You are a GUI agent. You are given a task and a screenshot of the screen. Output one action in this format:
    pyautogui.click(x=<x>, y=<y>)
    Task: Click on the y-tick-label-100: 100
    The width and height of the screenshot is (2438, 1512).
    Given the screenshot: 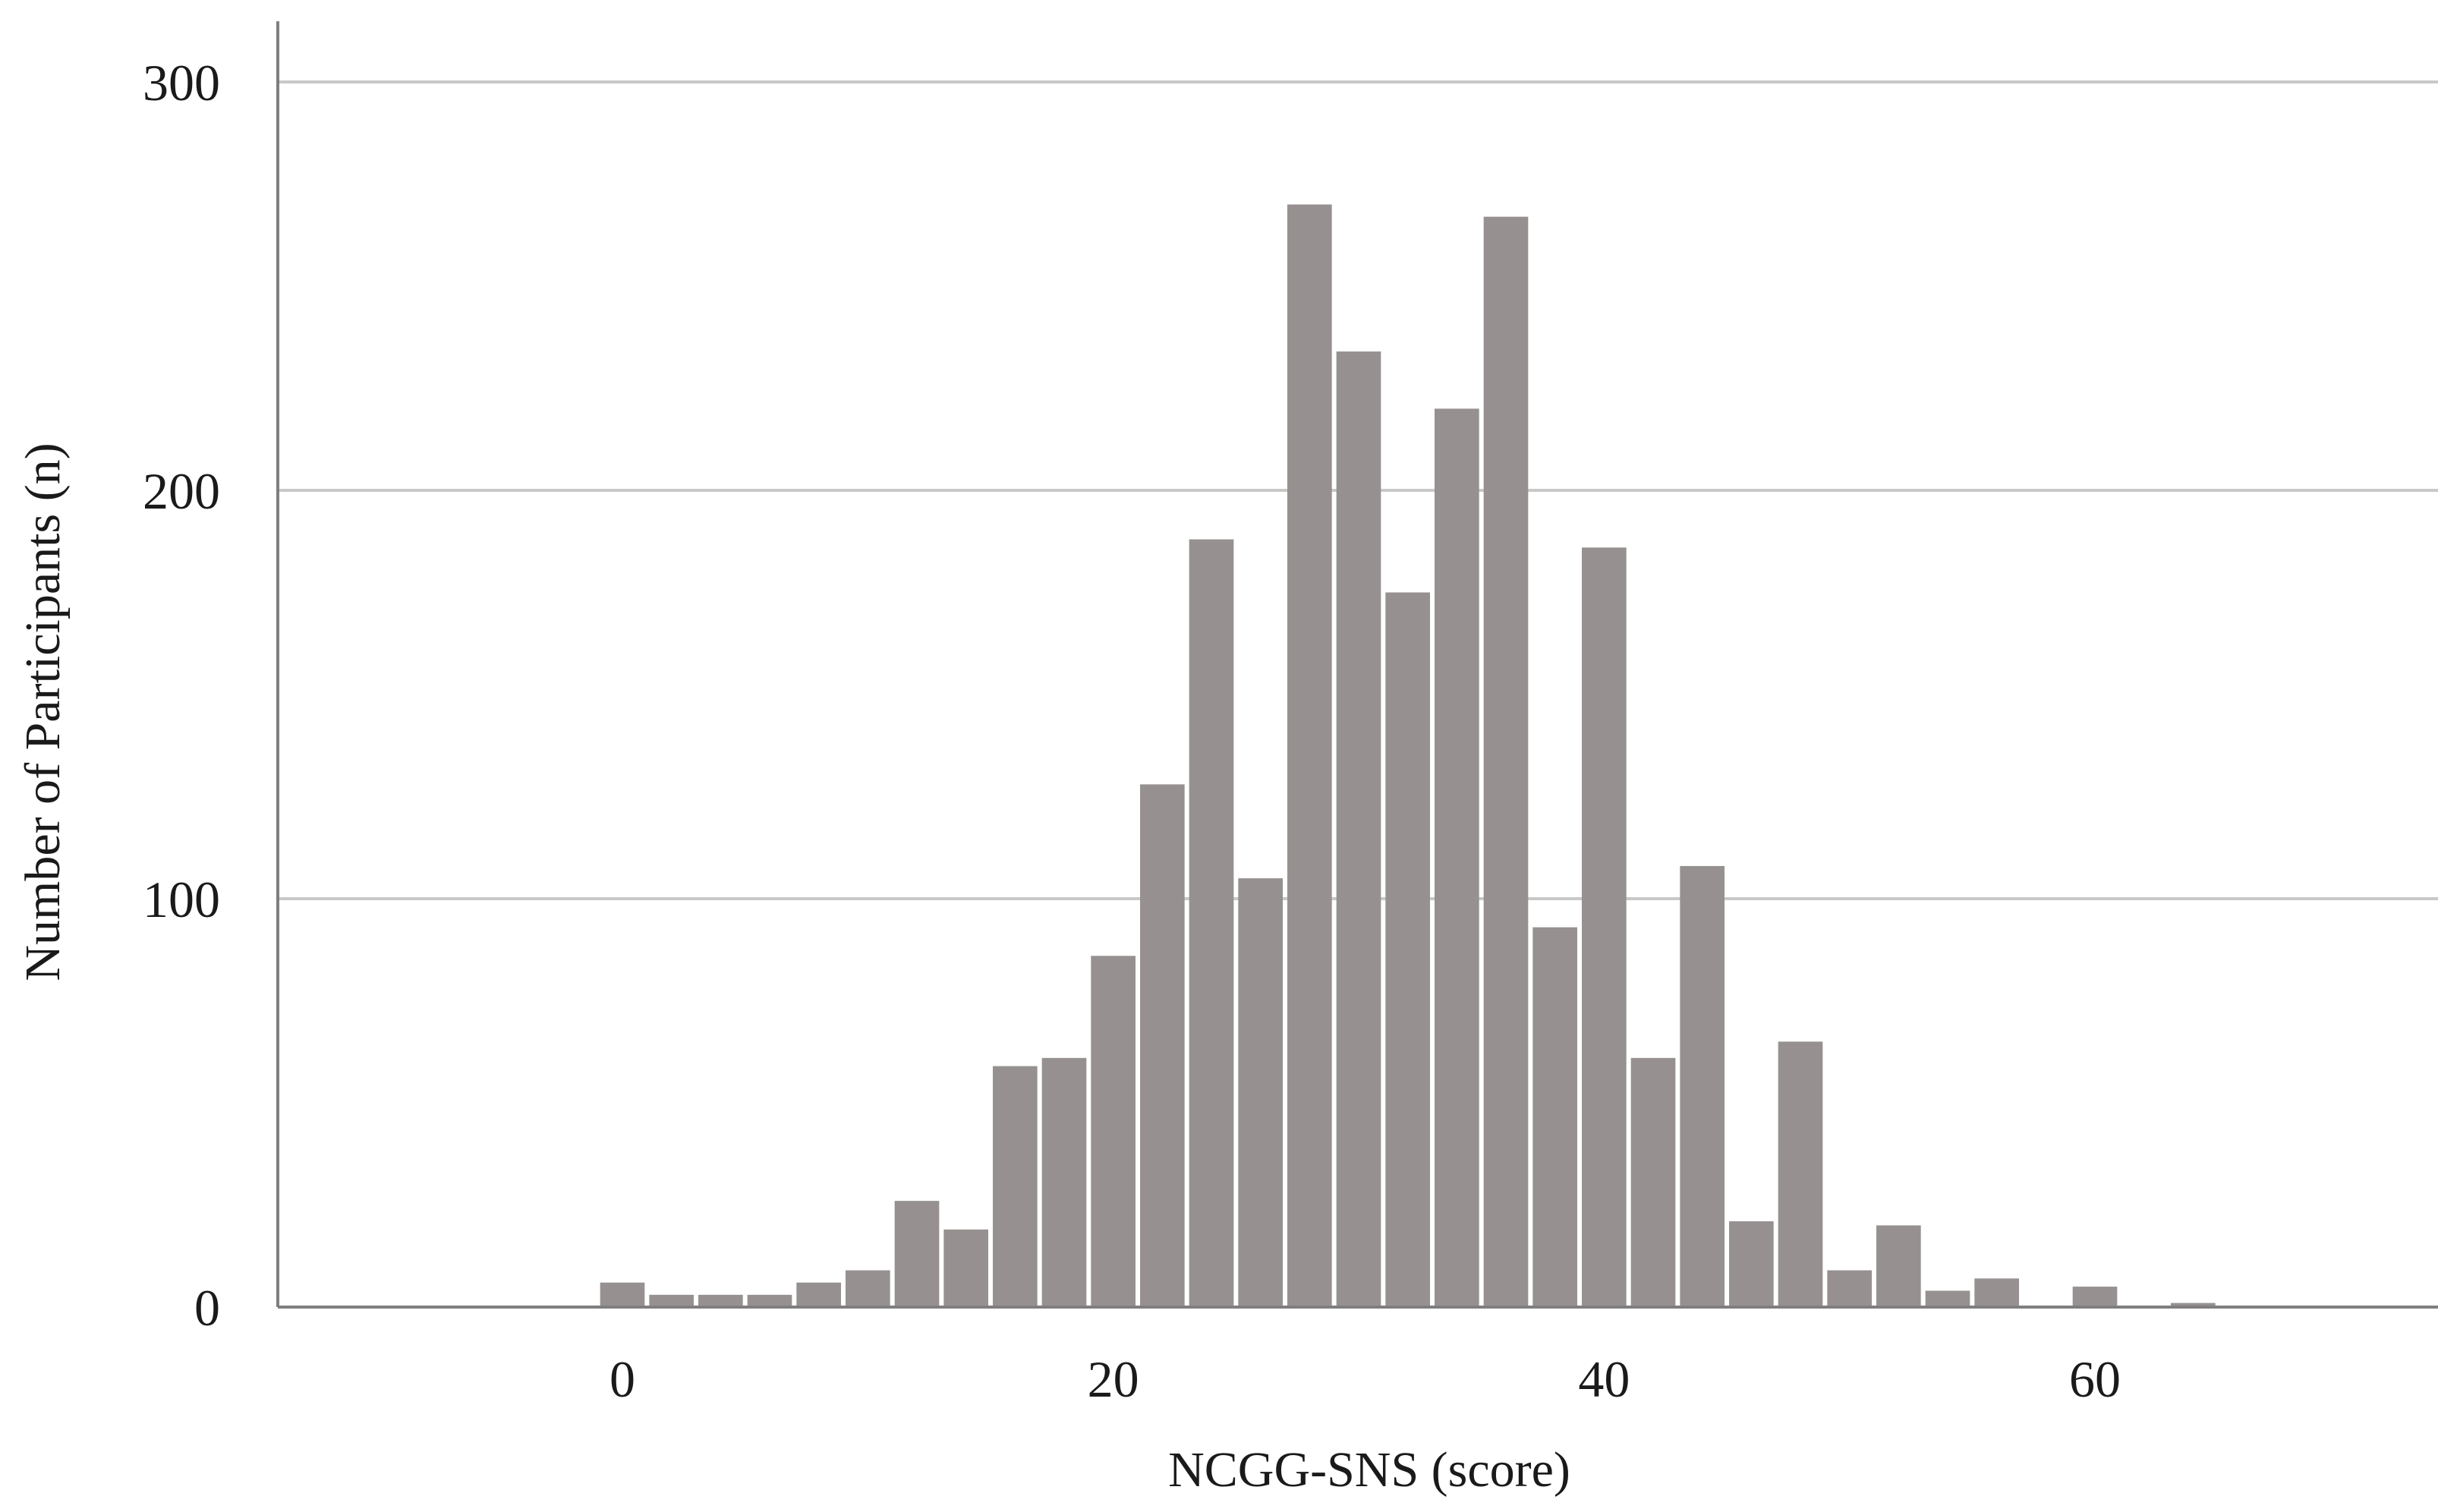 What is the action you would take?
    pyautogui.click(x=182, y=899)
    